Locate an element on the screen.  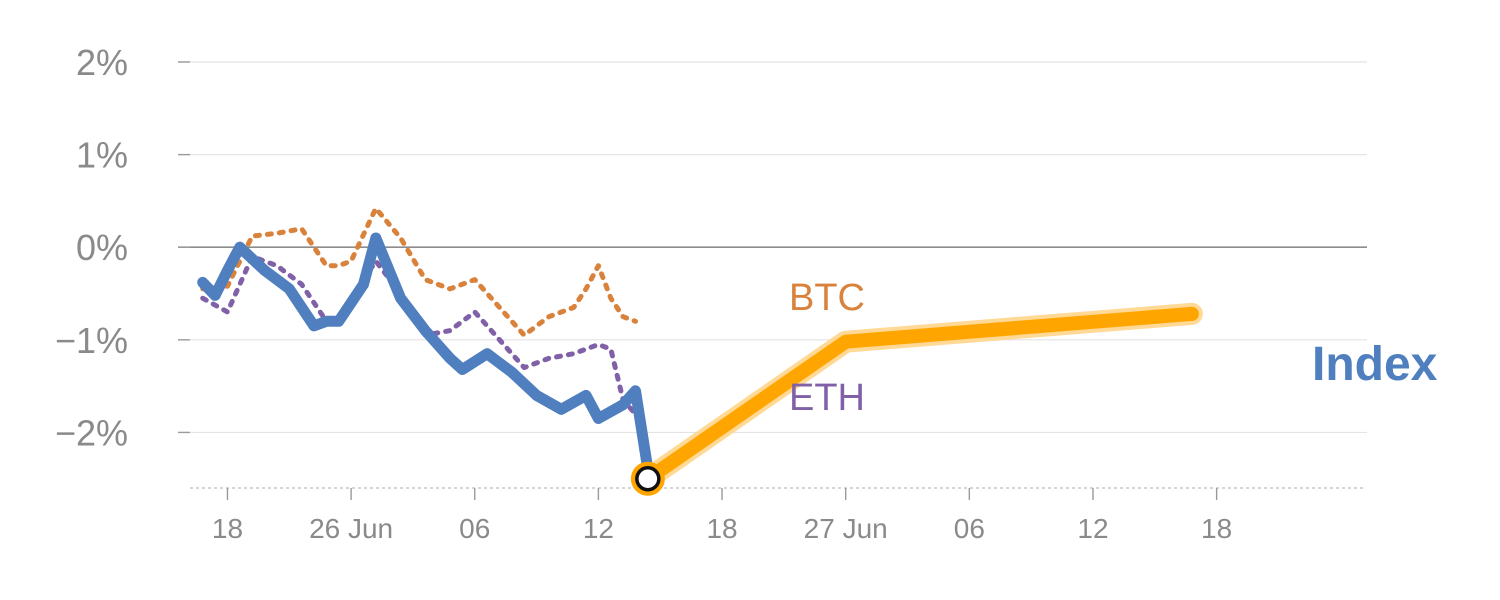
y-tick-label: −2% is located at coordinates (91, 432).